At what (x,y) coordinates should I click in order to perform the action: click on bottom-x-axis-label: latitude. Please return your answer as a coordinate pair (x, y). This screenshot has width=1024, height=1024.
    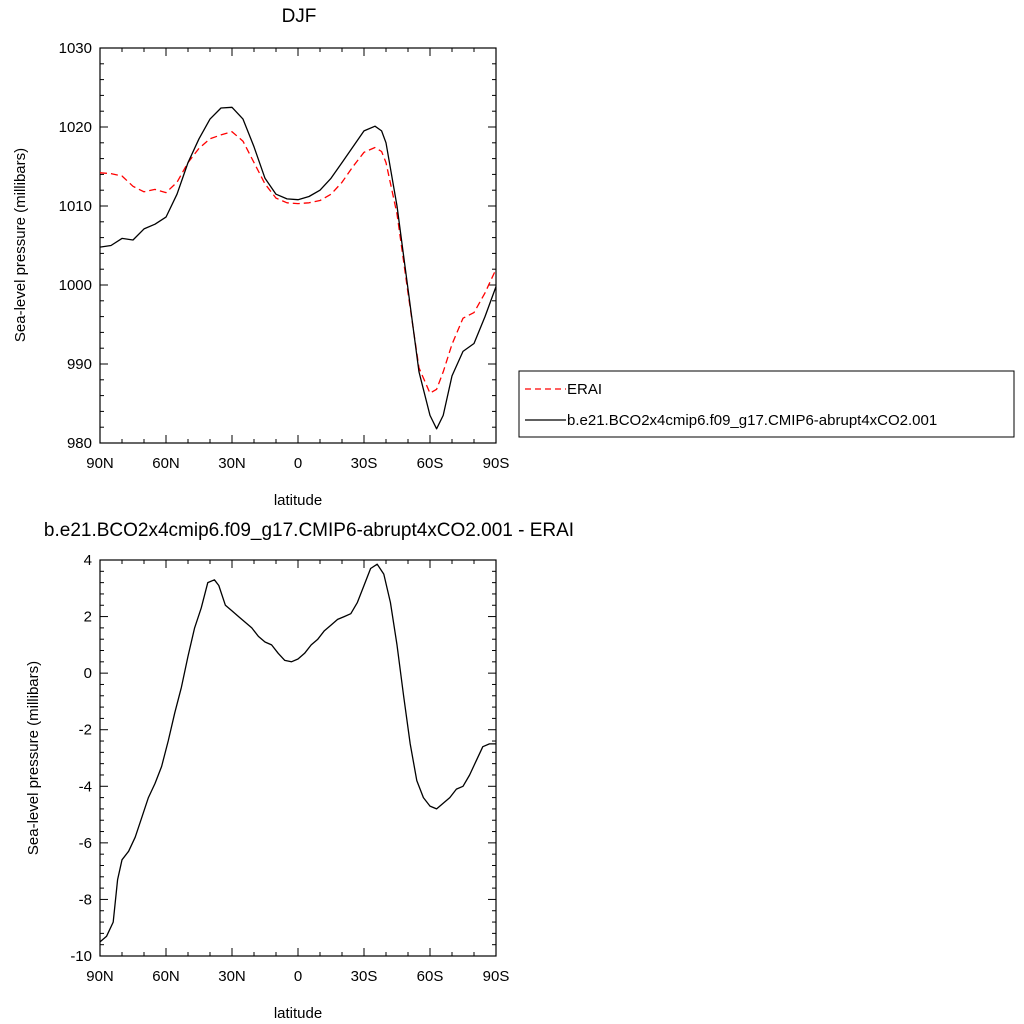
    Looking at the image, I should click on (298, 1013).